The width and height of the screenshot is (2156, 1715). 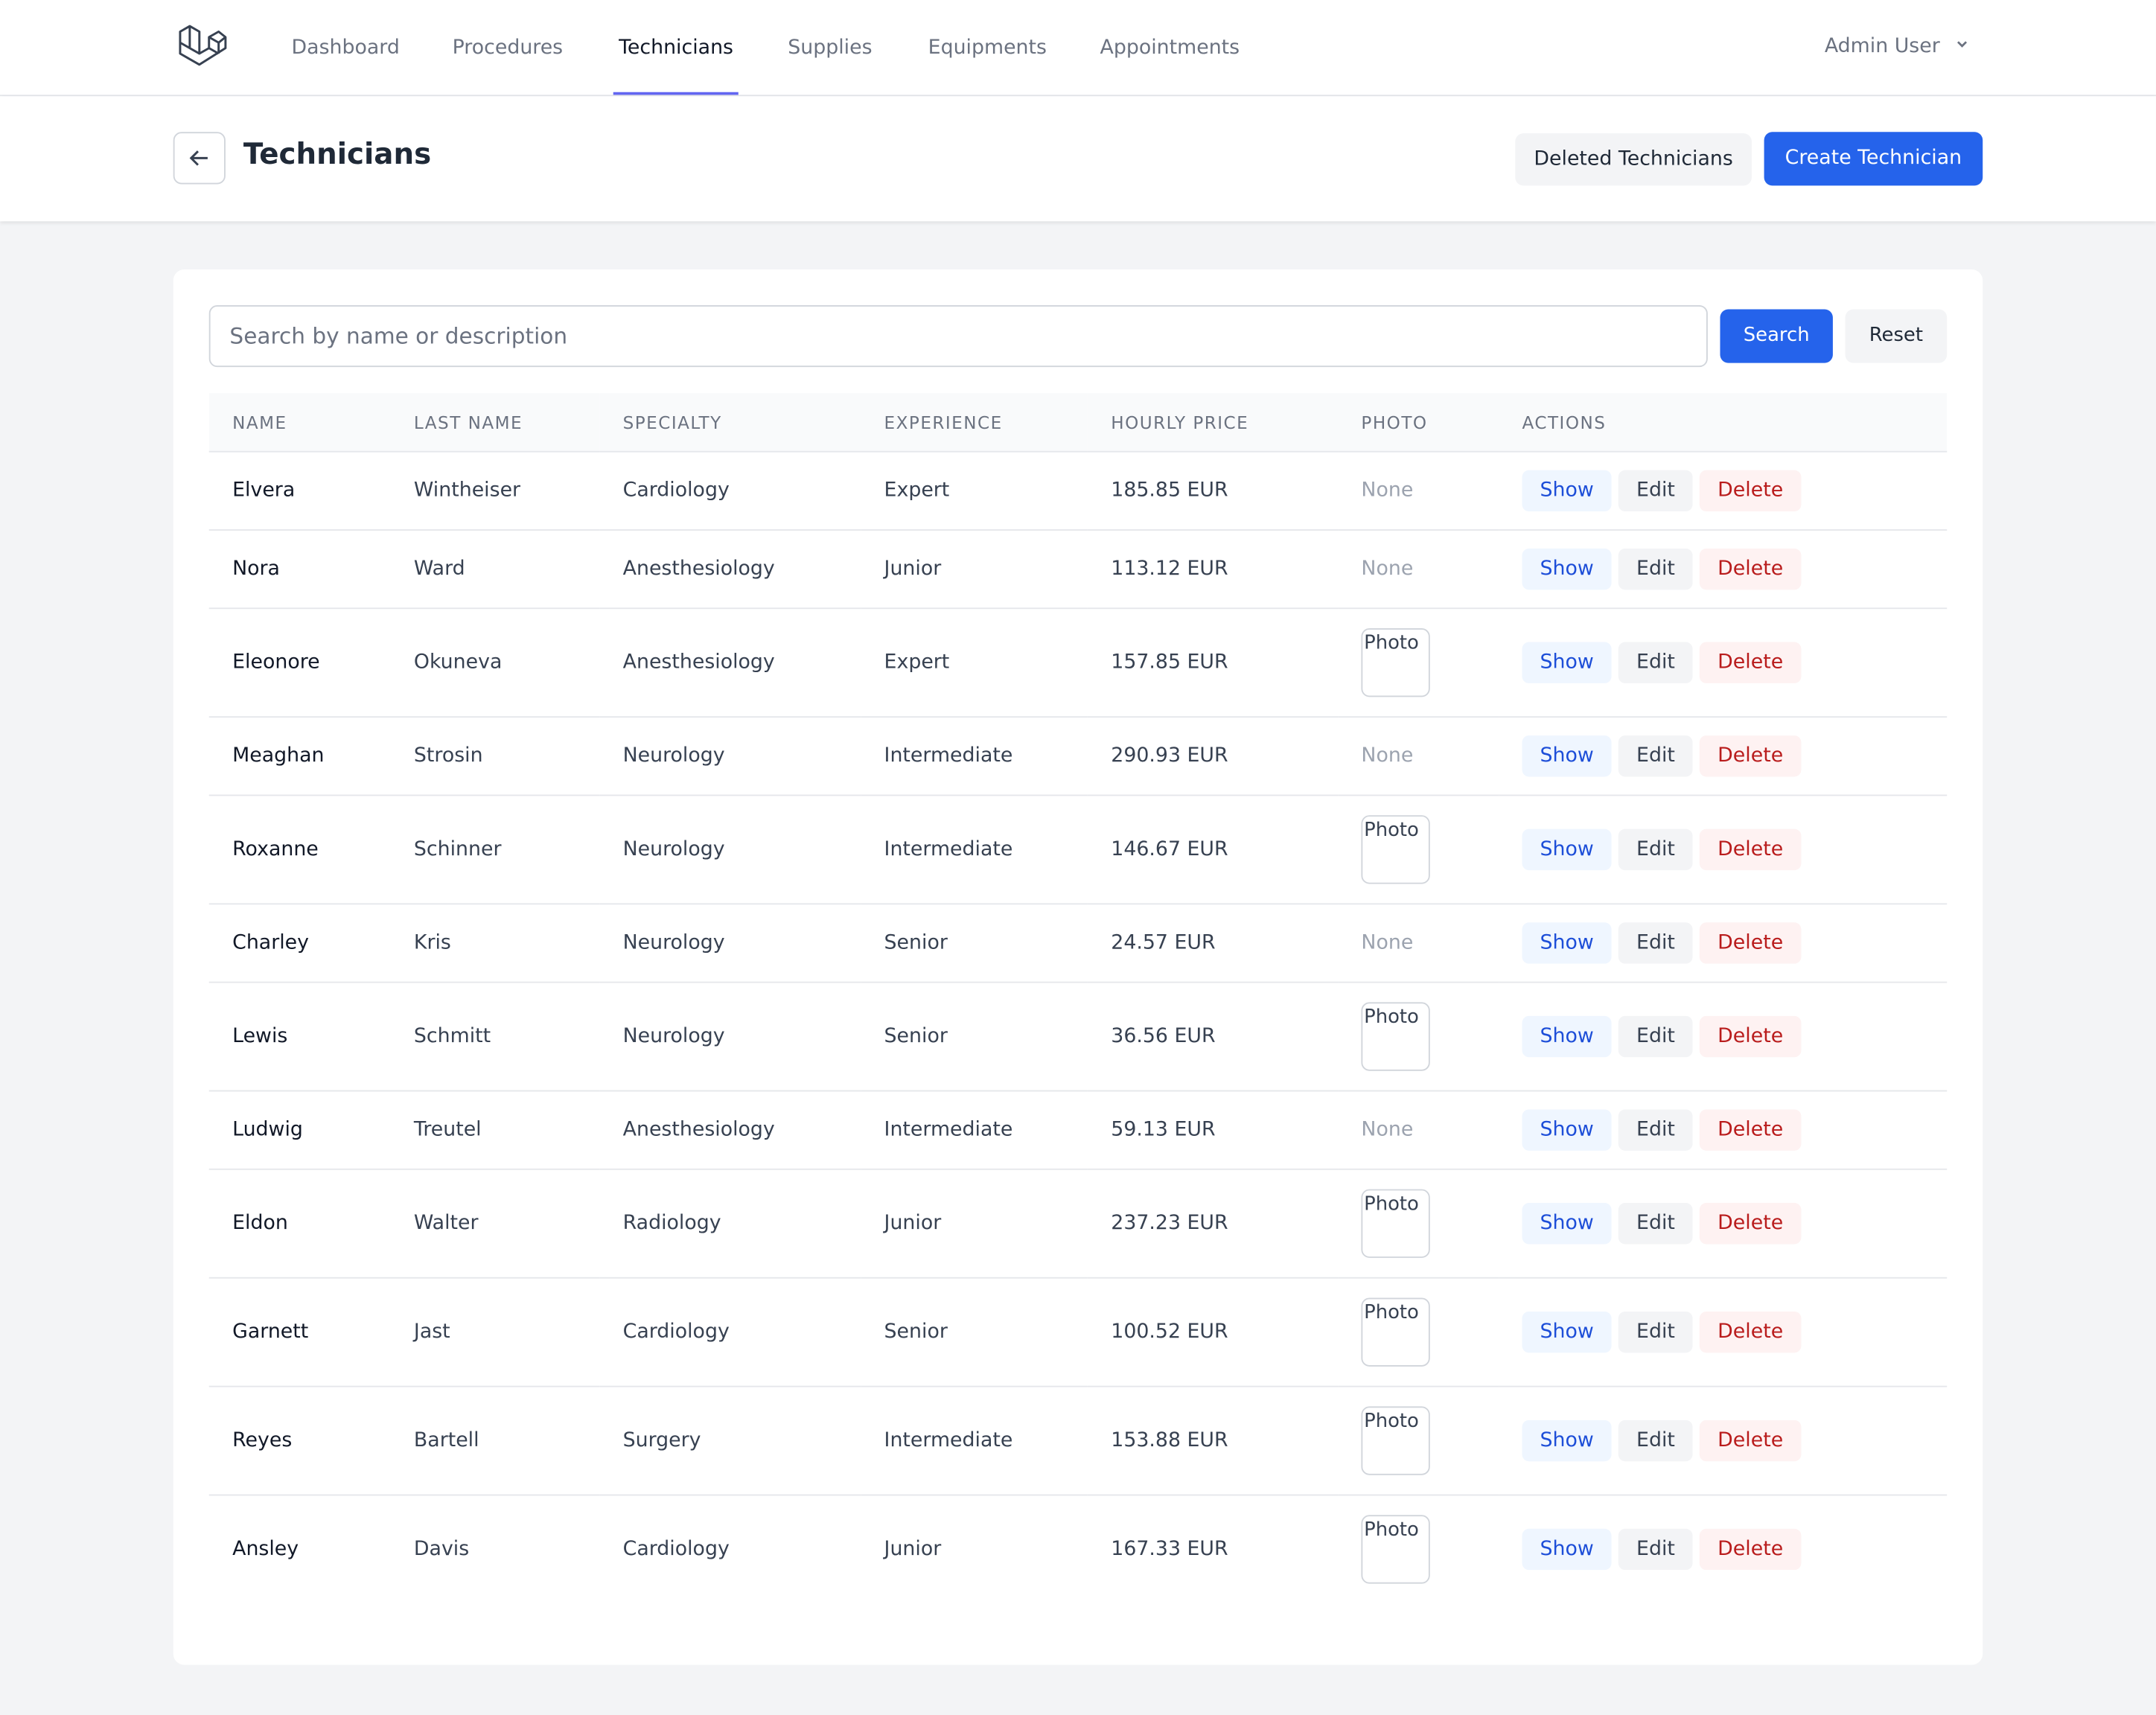 What do you see at coordinates (1169, 849) in the screenshot?
I see `cell-text: 146.67 EUR` at bounding box center [1169, 849].